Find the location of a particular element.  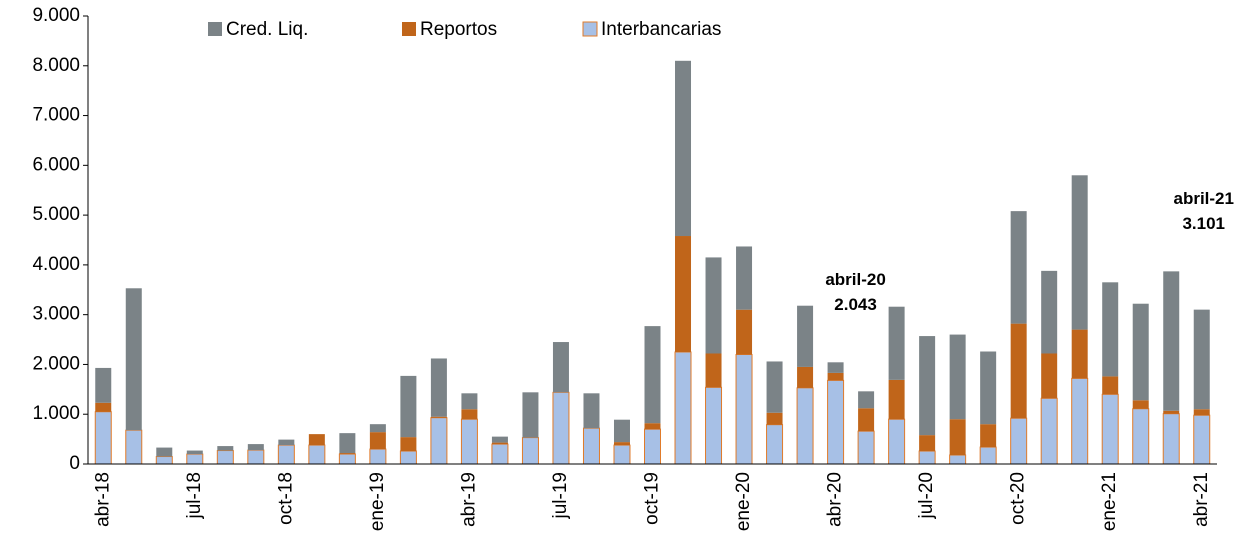

x-tick-label: ene-21 is located at coordinates (1109, 501).